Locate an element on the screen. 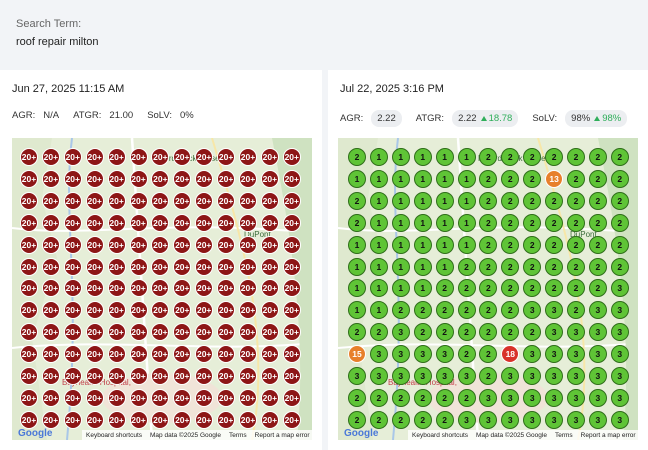 Image resolution: width=648 pixels, height=450 pixels. metric-value-box: 21.00 is located at coordinates (121, 115).